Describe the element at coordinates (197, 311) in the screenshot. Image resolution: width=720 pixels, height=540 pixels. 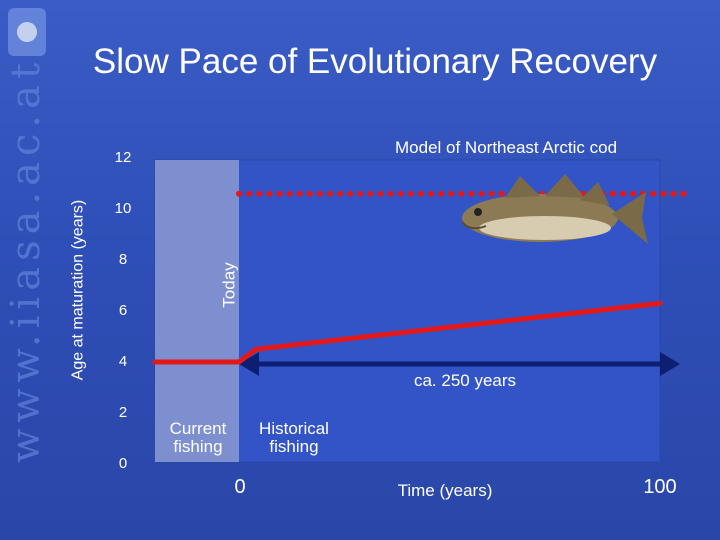
I see `current-fishing-band` at that location.